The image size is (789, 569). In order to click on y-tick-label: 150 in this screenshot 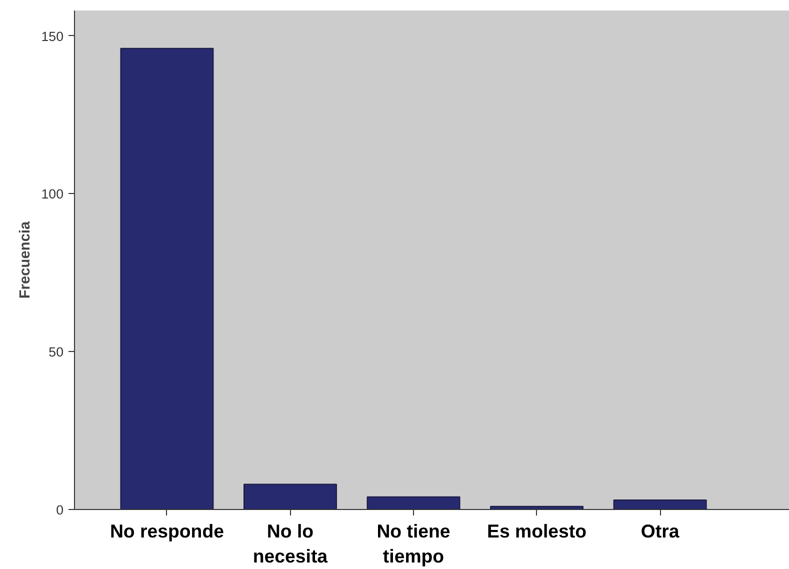, I will do `click(52, 36)`.